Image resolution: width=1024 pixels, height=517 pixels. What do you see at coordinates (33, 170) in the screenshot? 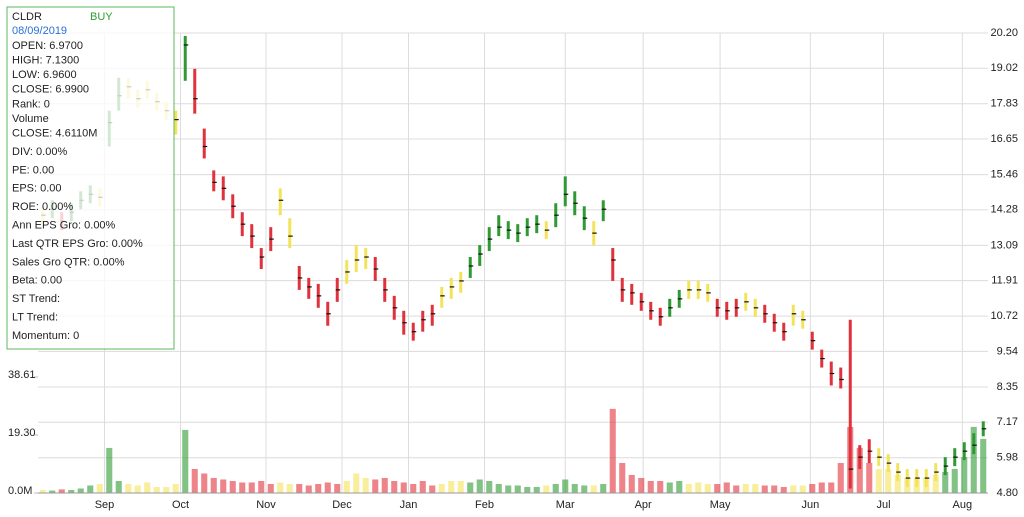
I see `info-line: PE: 0.00` at bounding box center [33, 170].